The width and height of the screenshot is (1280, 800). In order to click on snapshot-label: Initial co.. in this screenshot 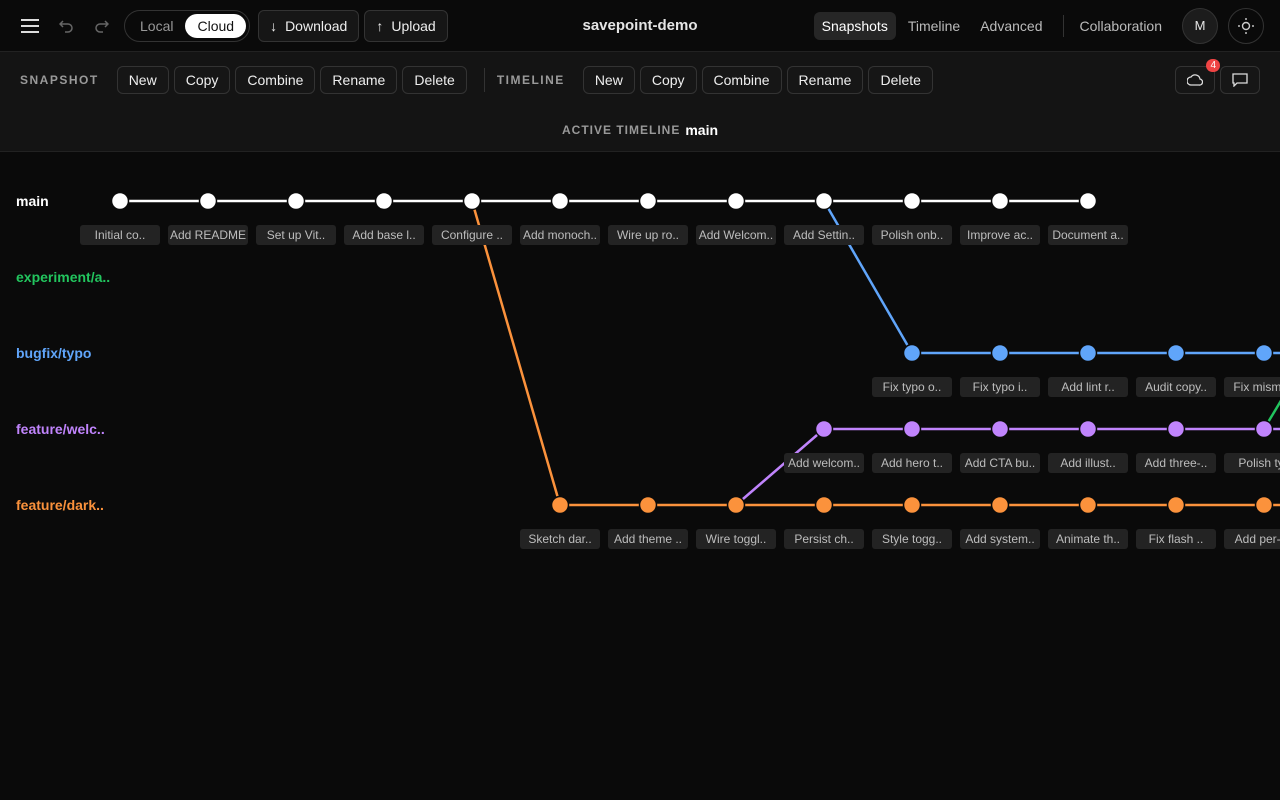, I will do `click(120, 235)`.